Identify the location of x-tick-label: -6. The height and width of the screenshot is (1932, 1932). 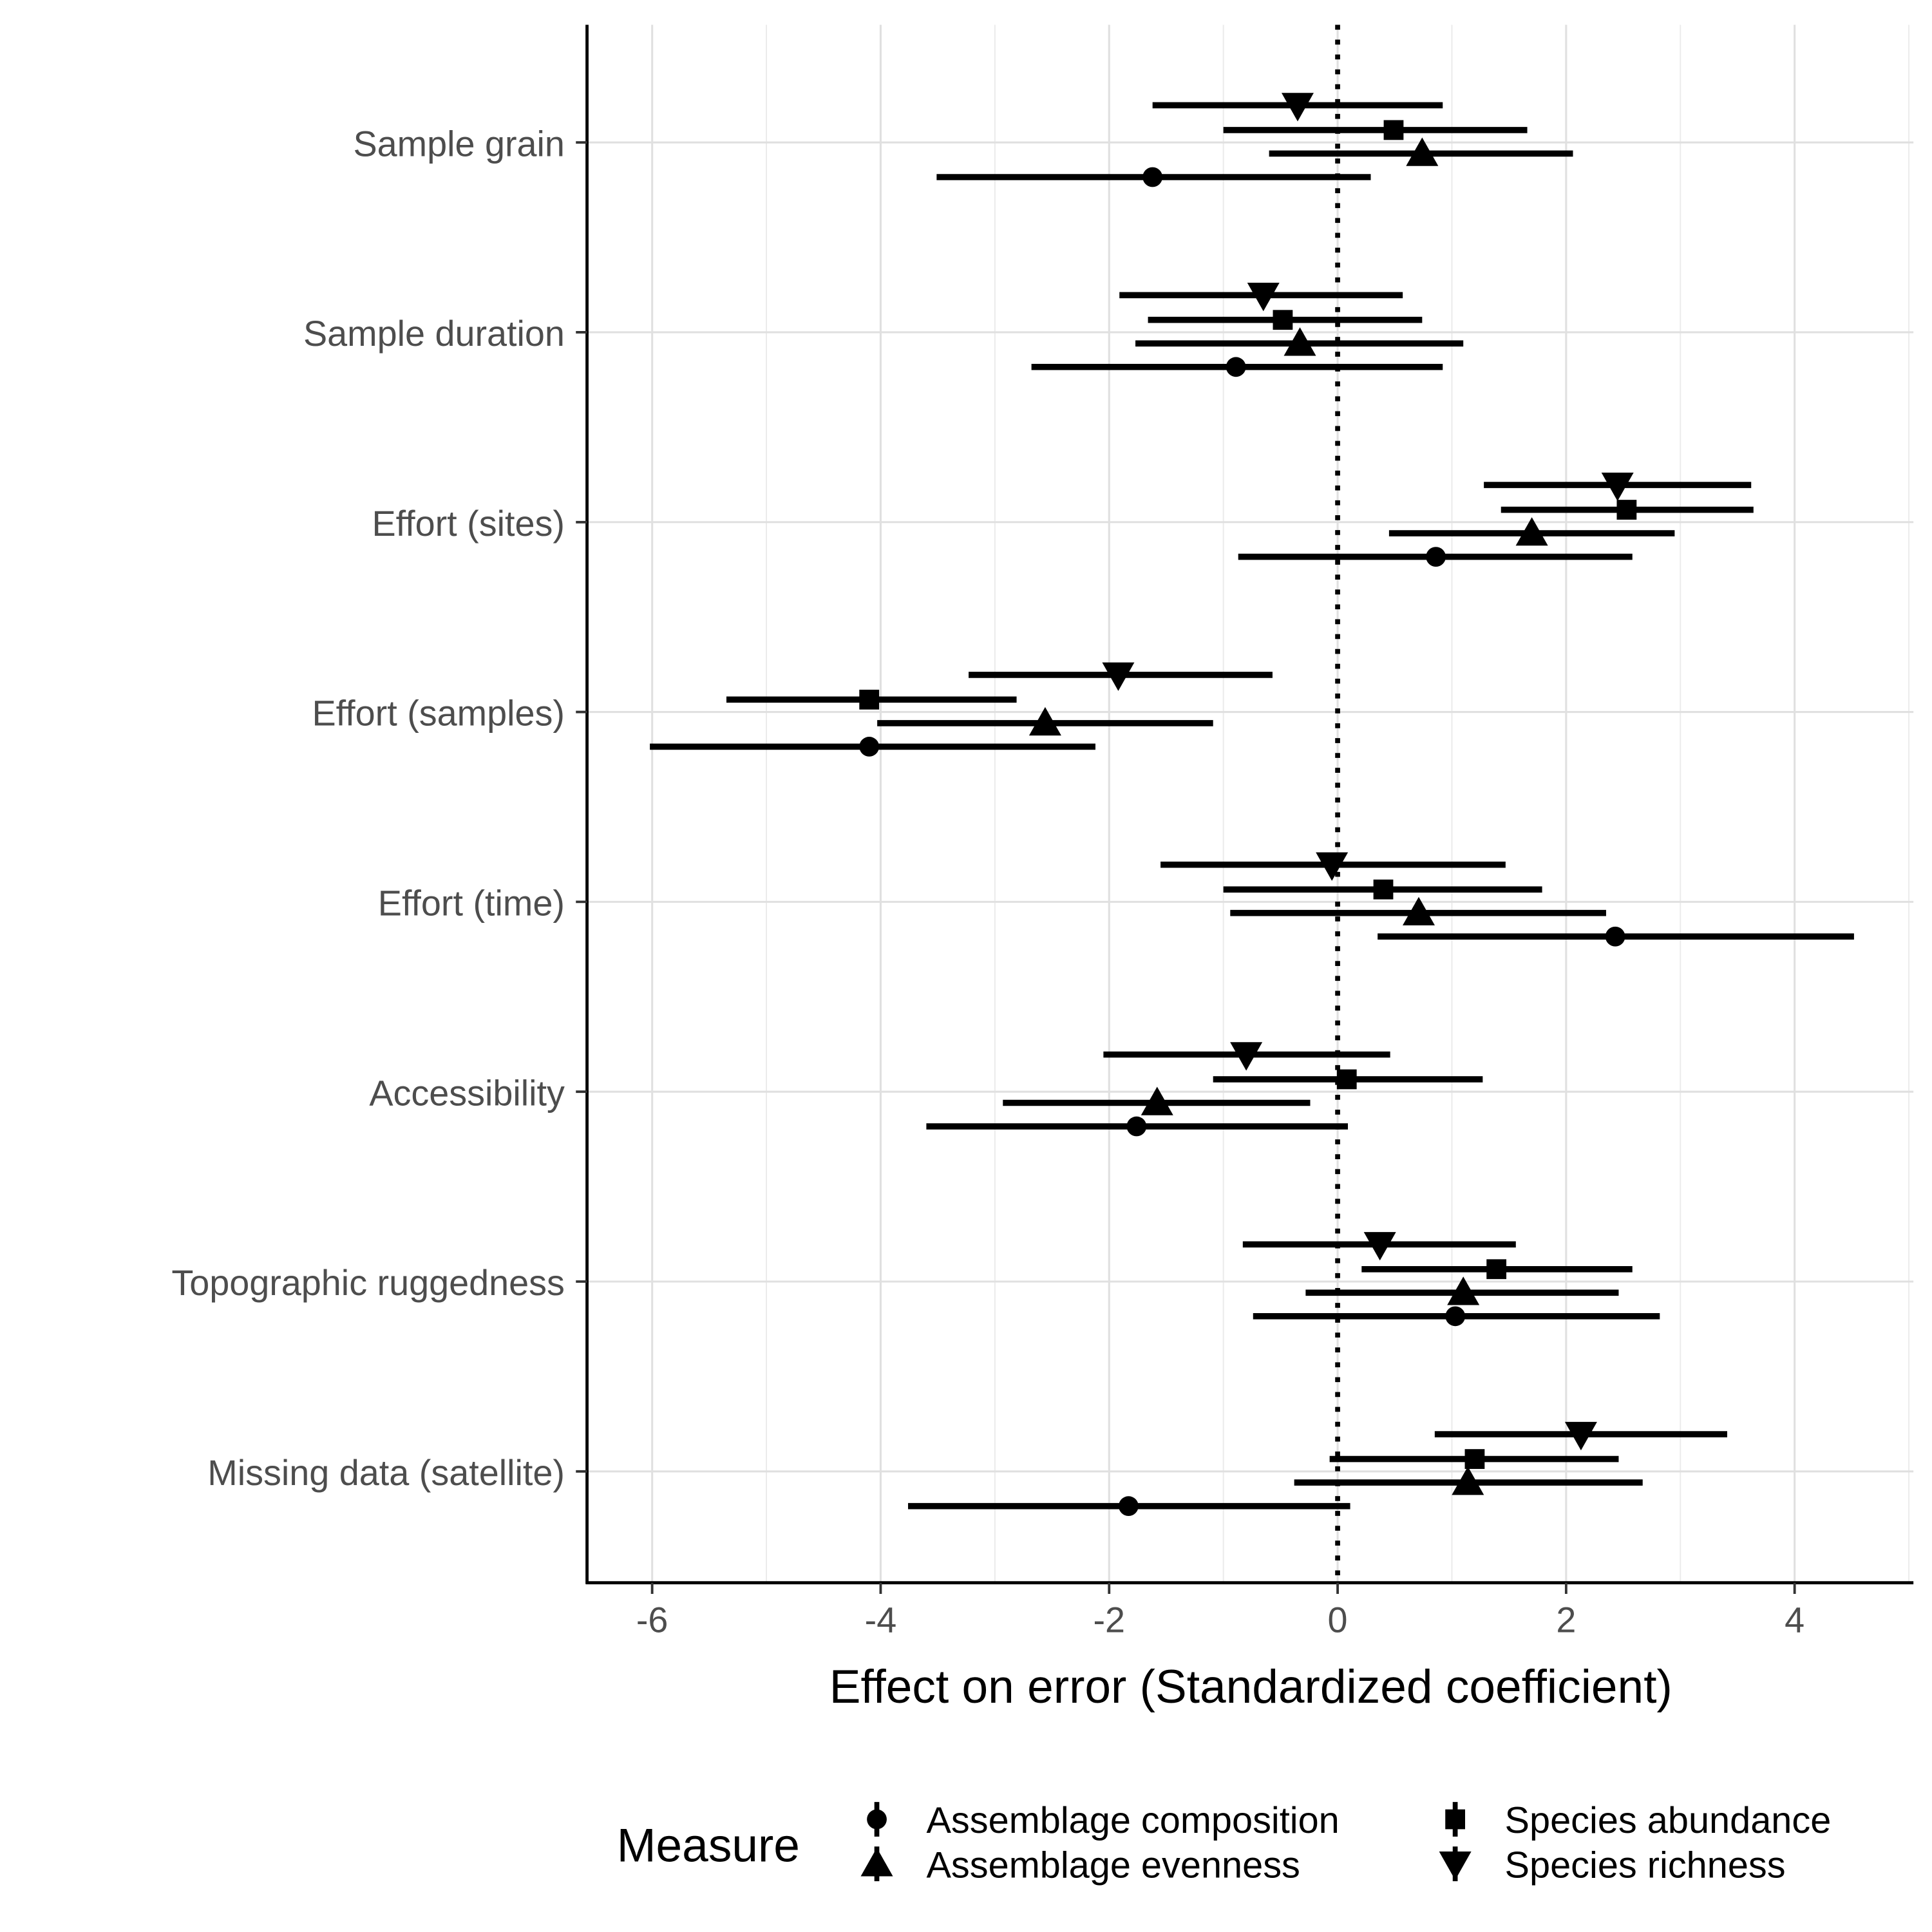
(652, 1620).